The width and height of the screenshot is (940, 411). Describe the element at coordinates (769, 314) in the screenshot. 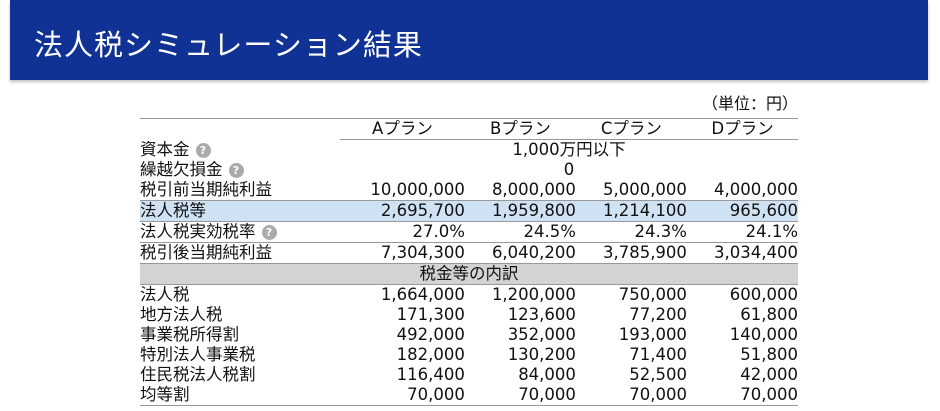

I see `cell: 61,800` at that location.